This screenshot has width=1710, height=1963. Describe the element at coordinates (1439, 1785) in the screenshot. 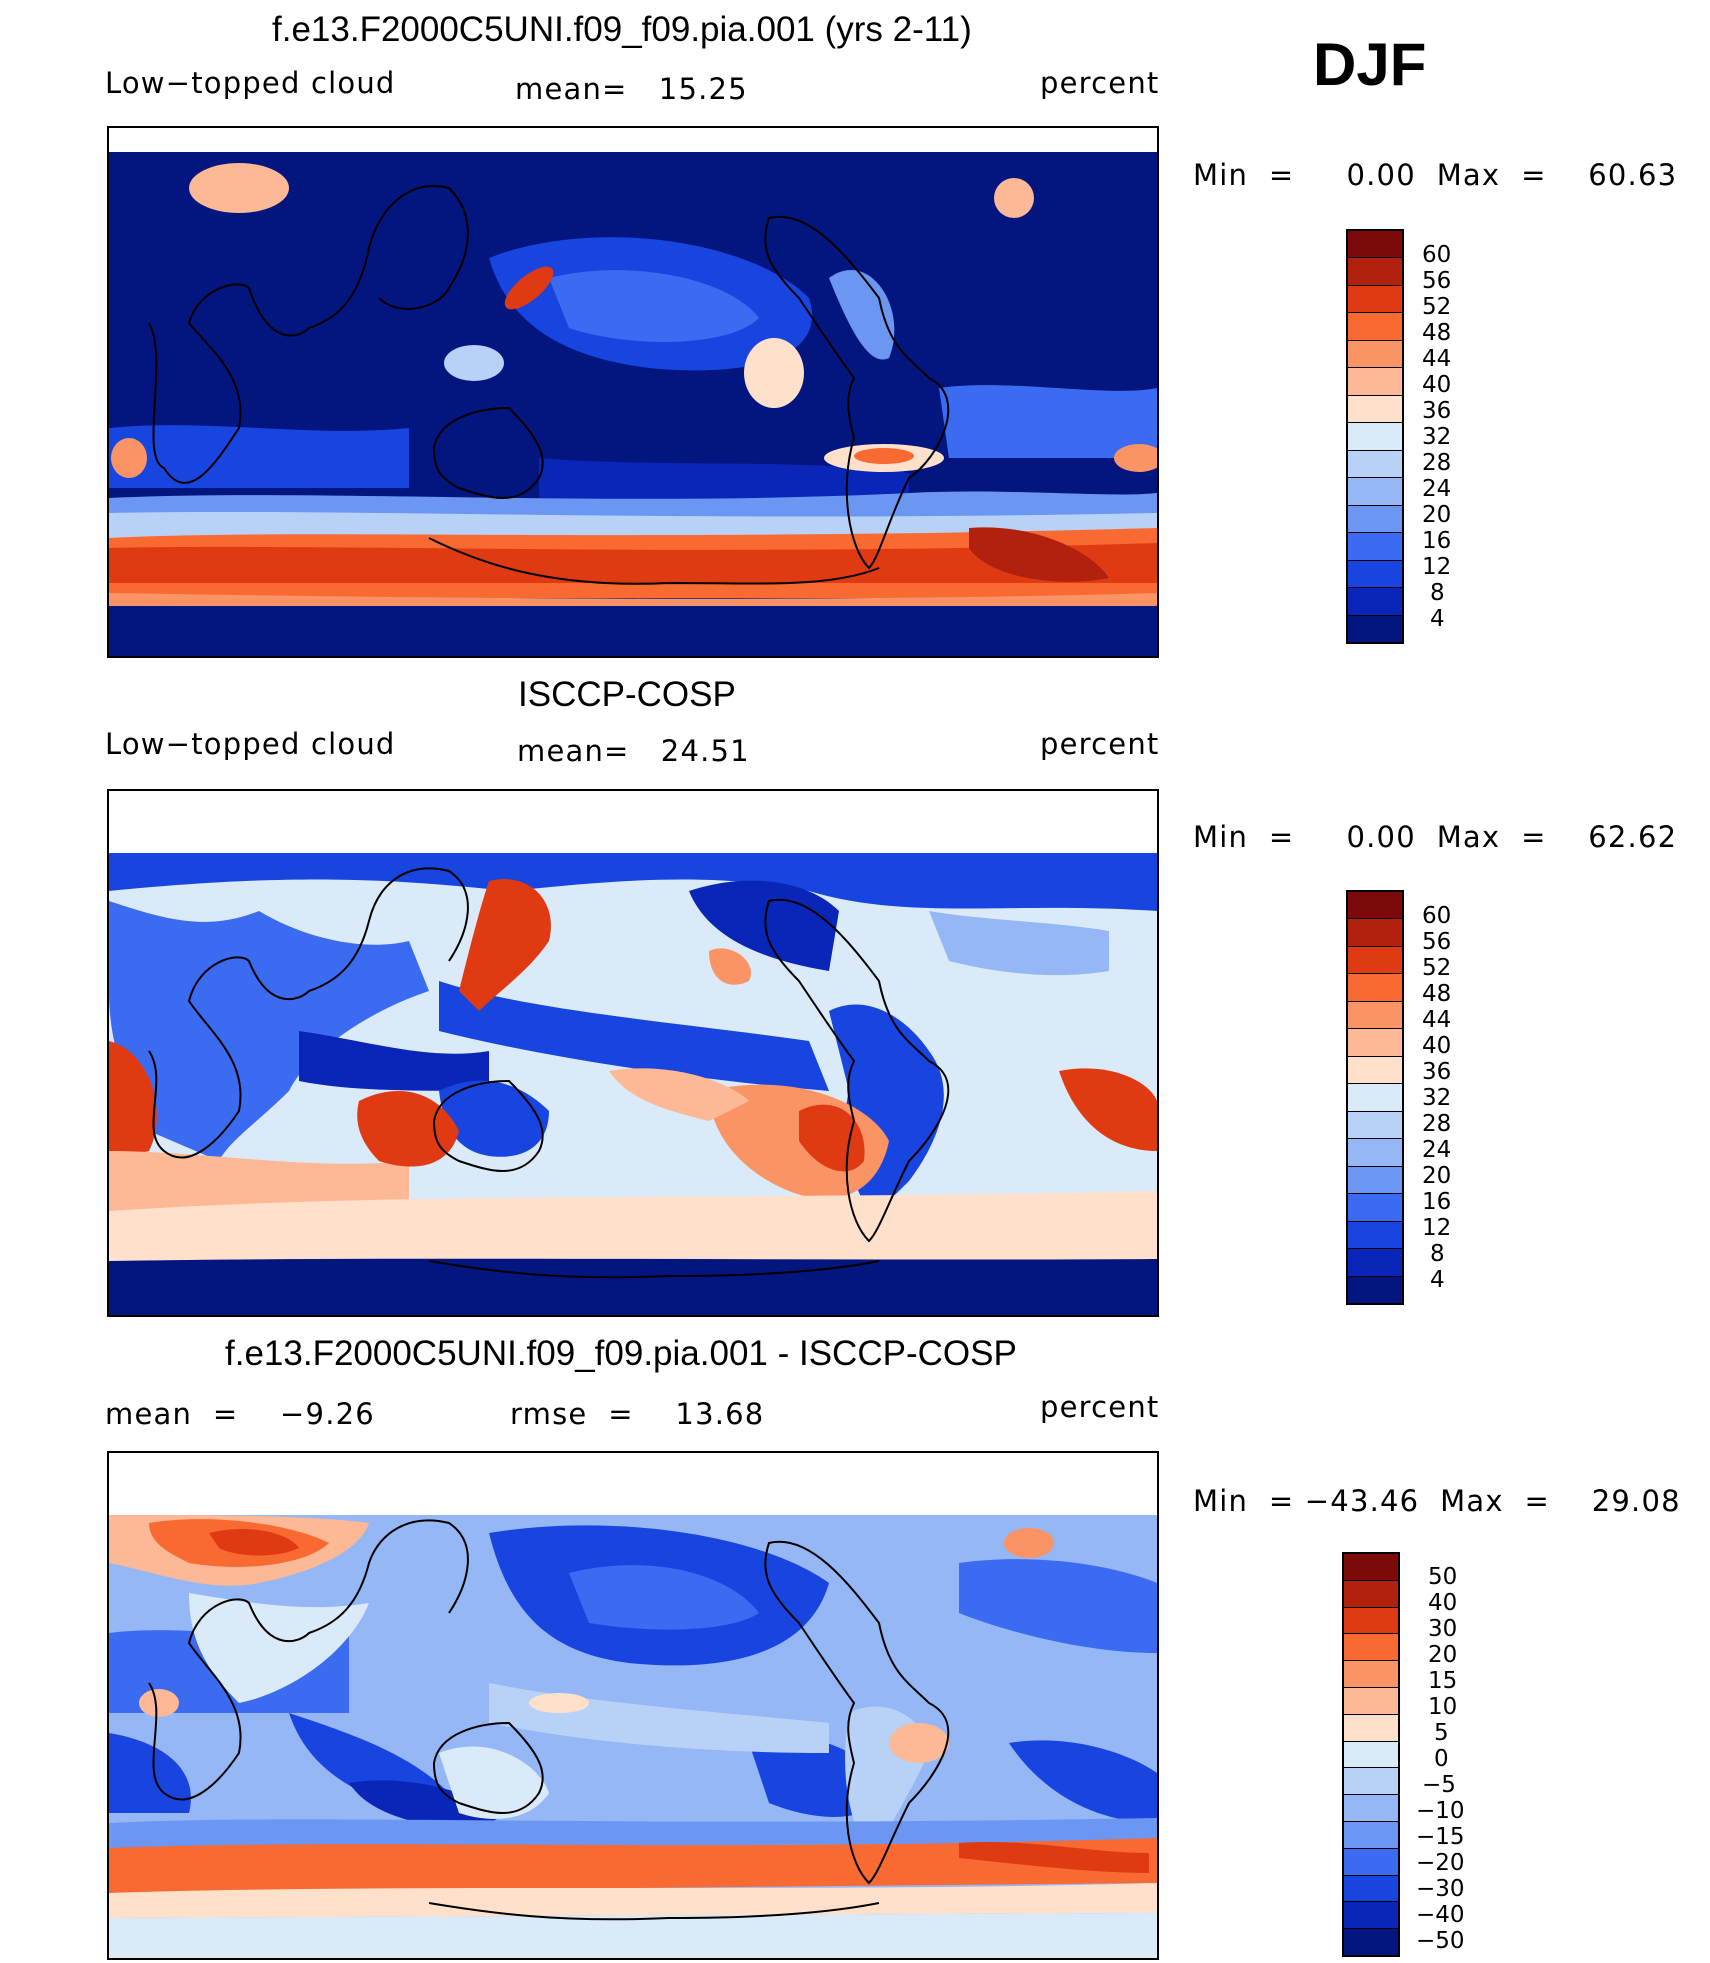

I see `colorbar-tick: −5` at that location.